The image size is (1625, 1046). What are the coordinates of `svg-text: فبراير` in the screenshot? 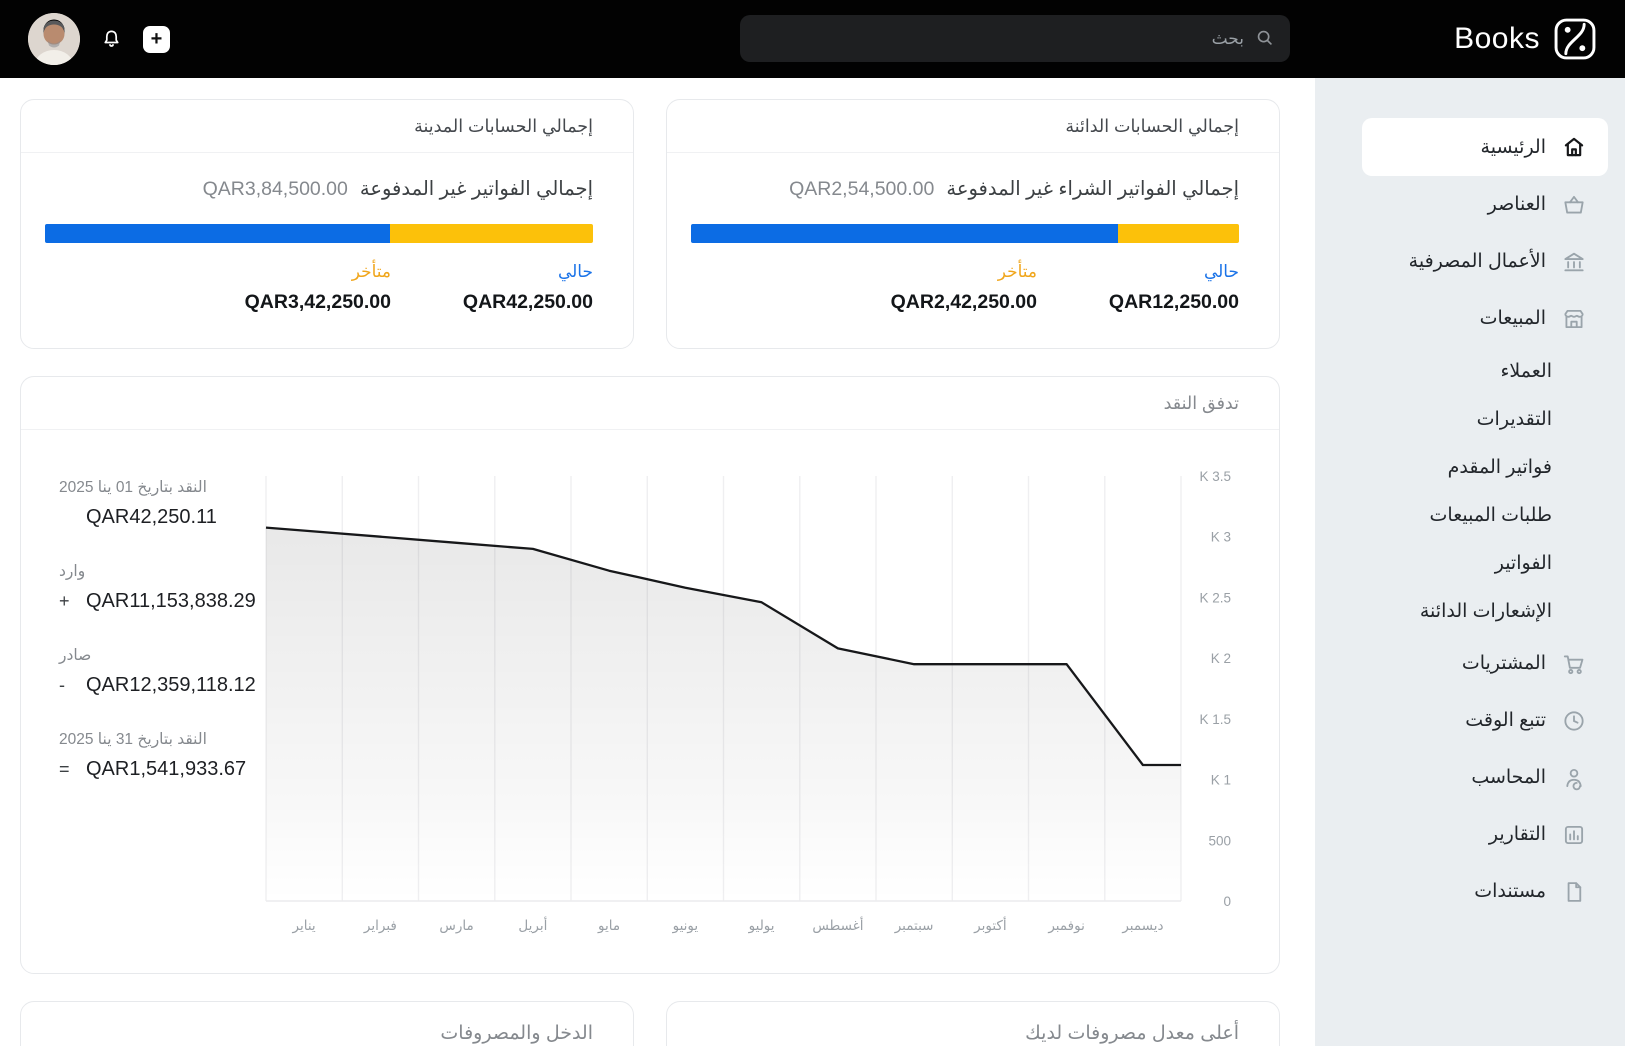 It's located at (380, 926).